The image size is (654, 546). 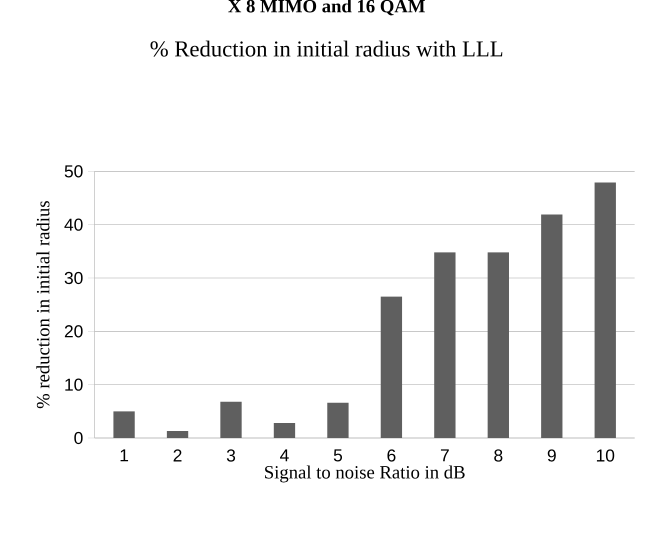 What do you see at coordinates (78, 438) in the screenshot?
I see `y-tick-label: 0` at bounding box center [78, 438].